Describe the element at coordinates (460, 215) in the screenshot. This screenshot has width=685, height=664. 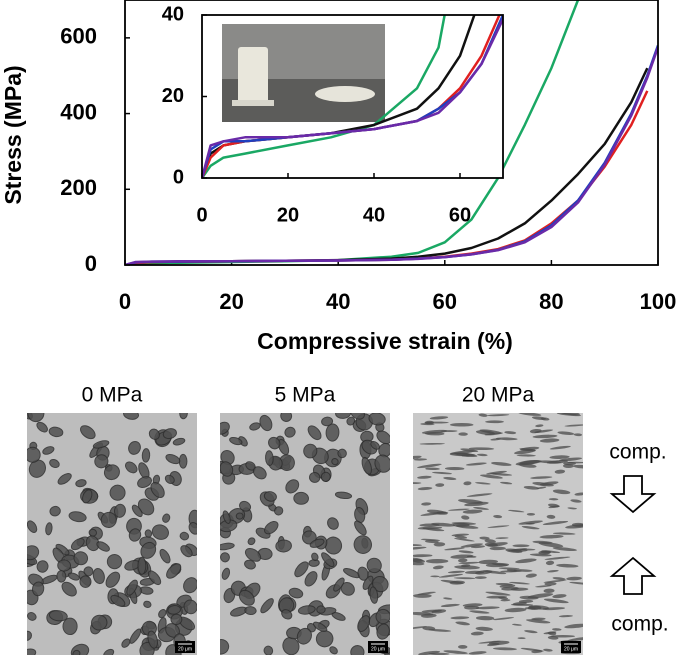
I see `x-tick-label: 60` at that location.